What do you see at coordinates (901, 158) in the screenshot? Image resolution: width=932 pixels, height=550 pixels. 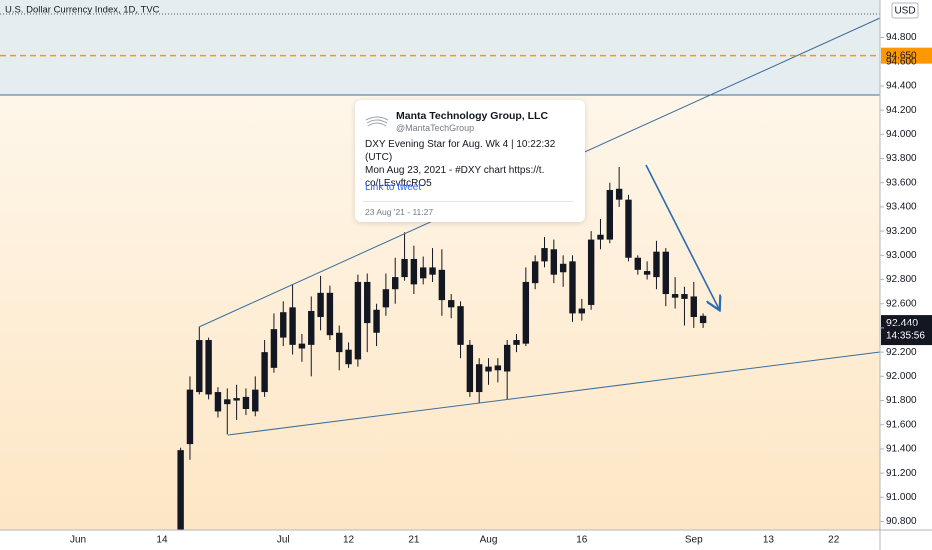 I see `y-tick-label: 93.800` at bounding box center [901, 158].